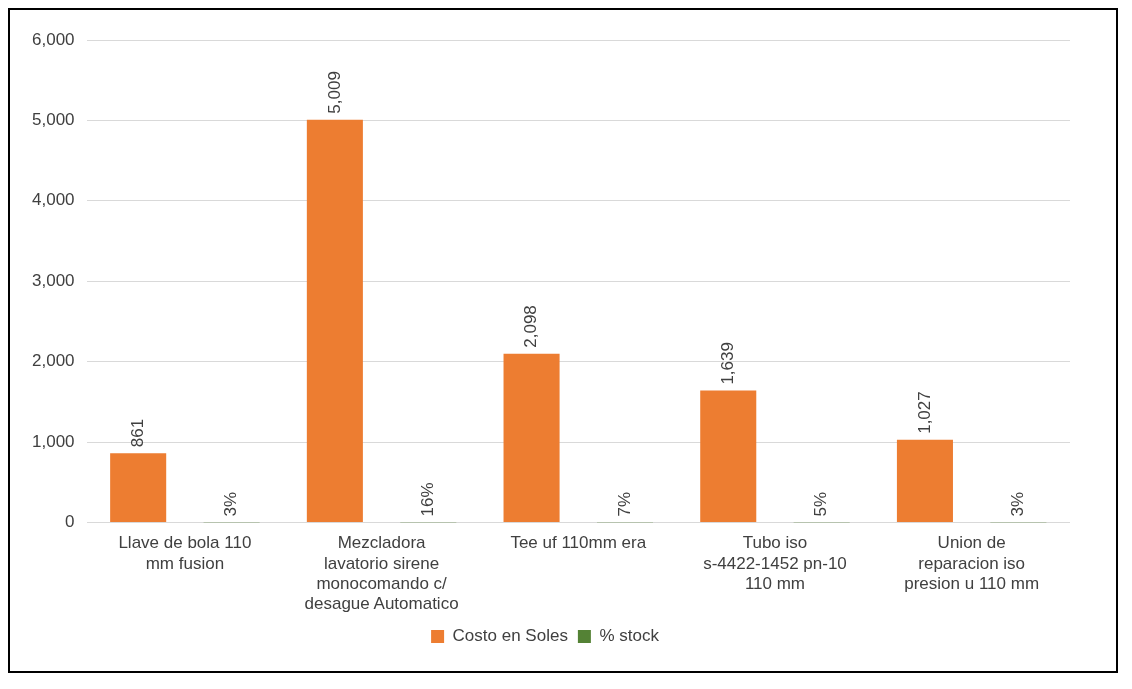  What do you see at coordinates (727, 363) in the screenshot?
I see `data-label: 1,639` at bounding box center [727, 363].